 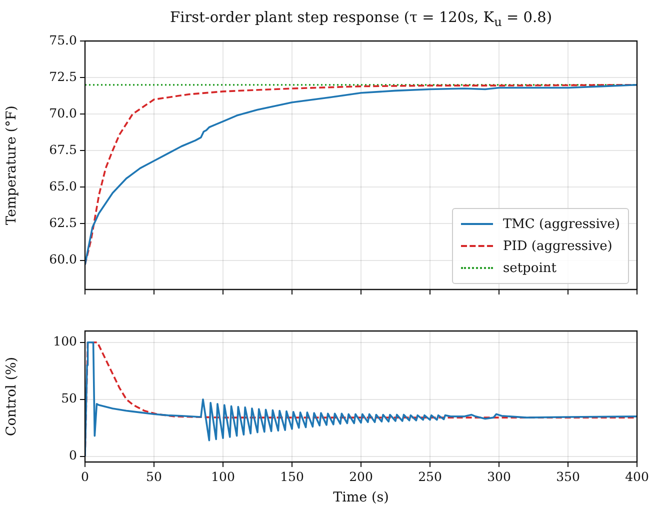 What do you see at coordinates (65, 341) in the screenshot?
I see `y-tick-label: 100` at bounding box center [65, 341].